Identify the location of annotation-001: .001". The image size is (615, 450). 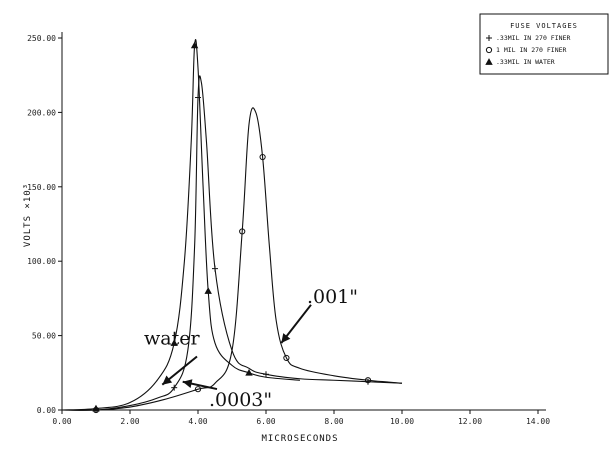
(332, 297).